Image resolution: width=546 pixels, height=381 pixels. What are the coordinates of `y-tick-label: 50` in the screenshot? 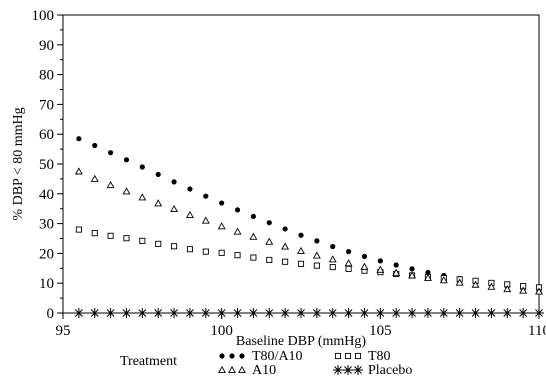 It's located at (46, 165).